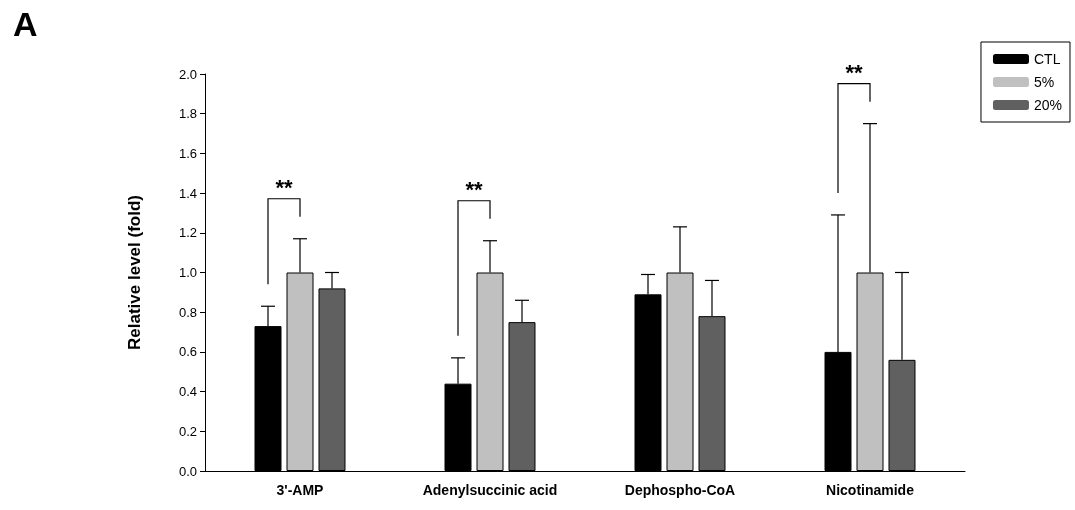 The height and width of the screenshot is (510, 1075). Describe the element at coordinates (680, 490) in the screenshot. I see `x-tick-label: Dephospho-CoA` at that location.